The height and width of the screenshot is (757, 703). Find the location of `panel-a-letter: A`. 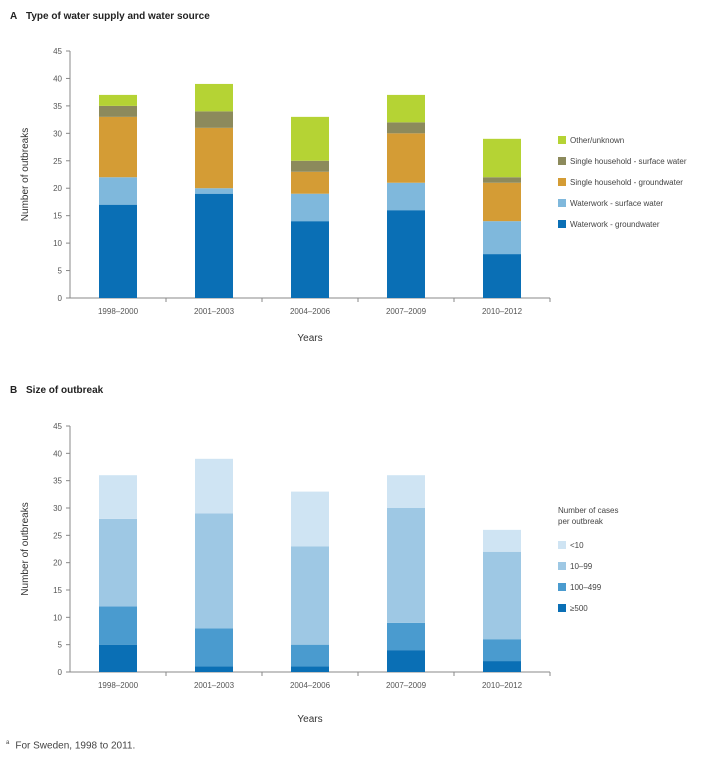

panel-a-letter: A is located at coordinates (14, 16).